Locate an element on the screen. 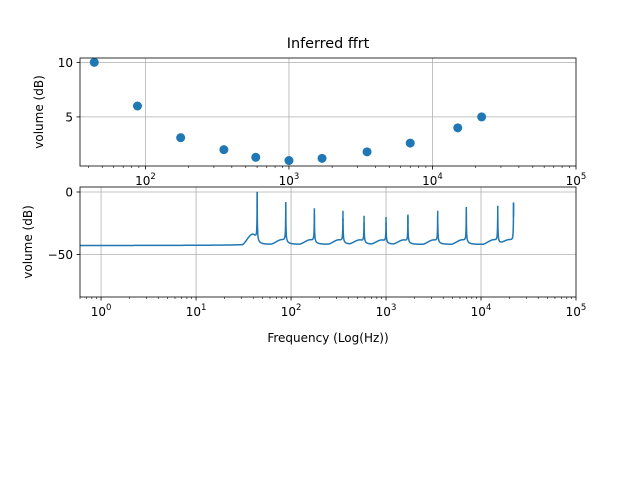 The height and width of the screenshot is (480, 640). top-x-tick-label-exponent: 5 is located at coordinates (583, 177).